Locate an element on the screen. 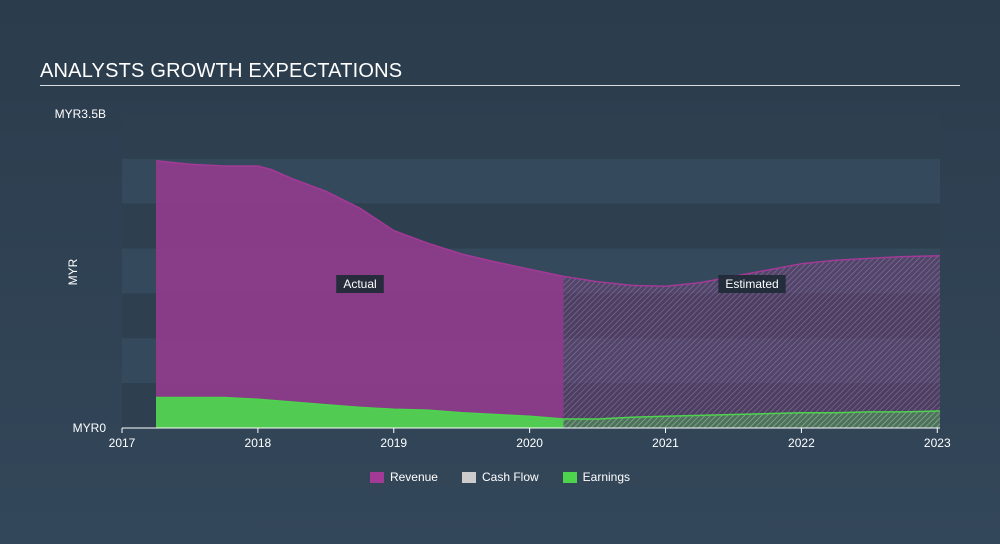  x-tick-label: 2021 is located at coordinates (665, 443).